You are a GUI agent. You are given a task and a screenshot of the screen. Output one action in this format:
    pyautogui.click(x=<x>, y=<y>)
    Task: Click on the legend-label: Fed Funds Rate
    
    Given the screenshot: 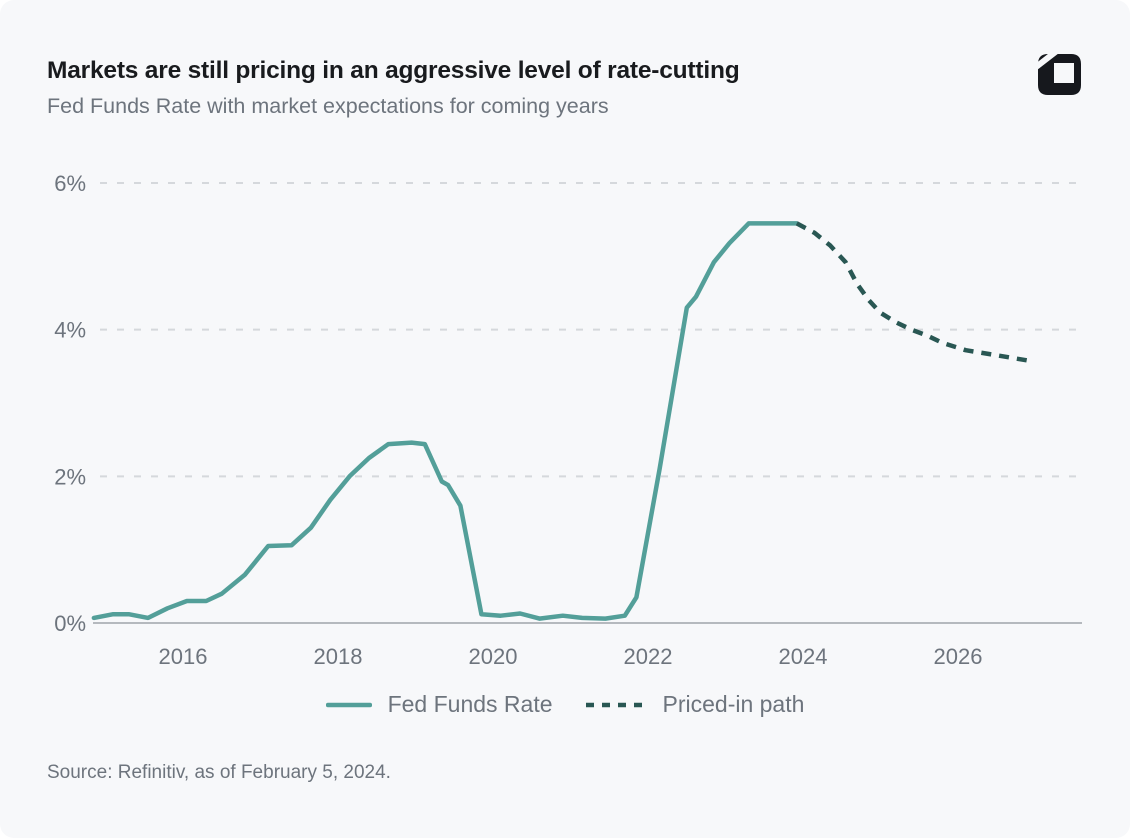 What is the action you would take?
    pyautogui.click(x=470, y=704)
    